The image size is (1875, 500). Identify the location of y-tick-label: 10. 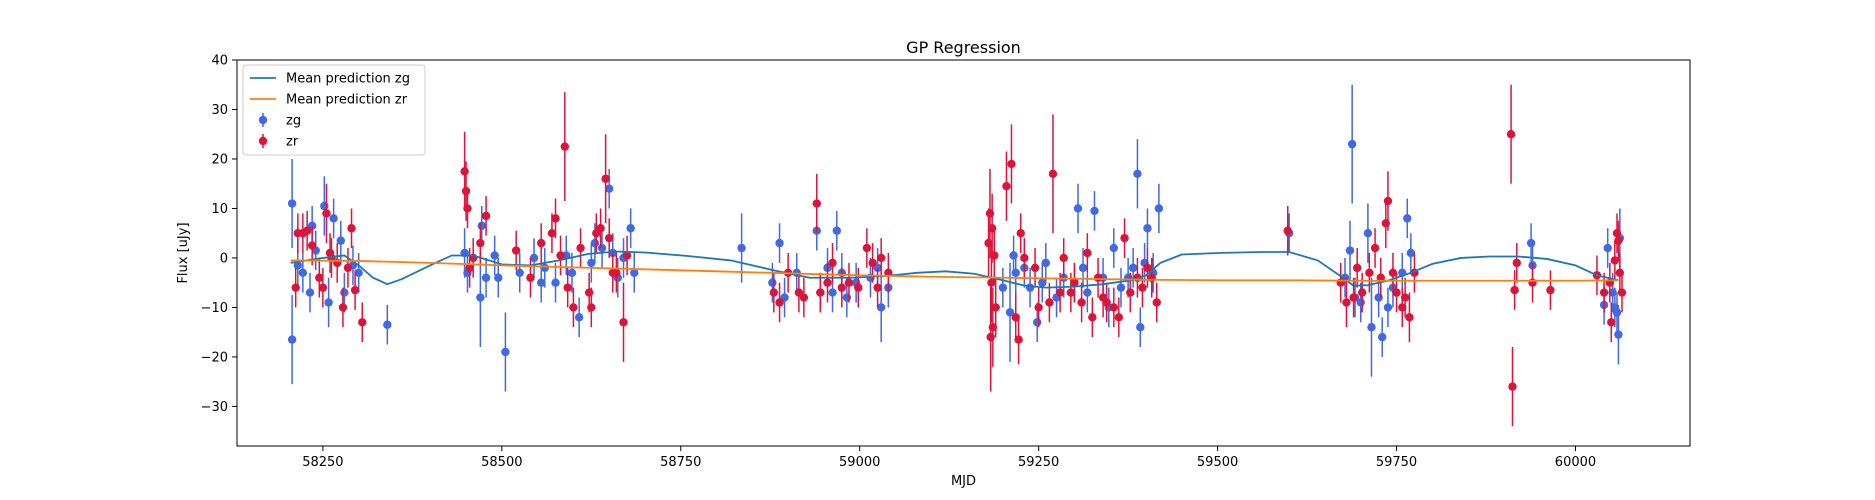
(219, 209).